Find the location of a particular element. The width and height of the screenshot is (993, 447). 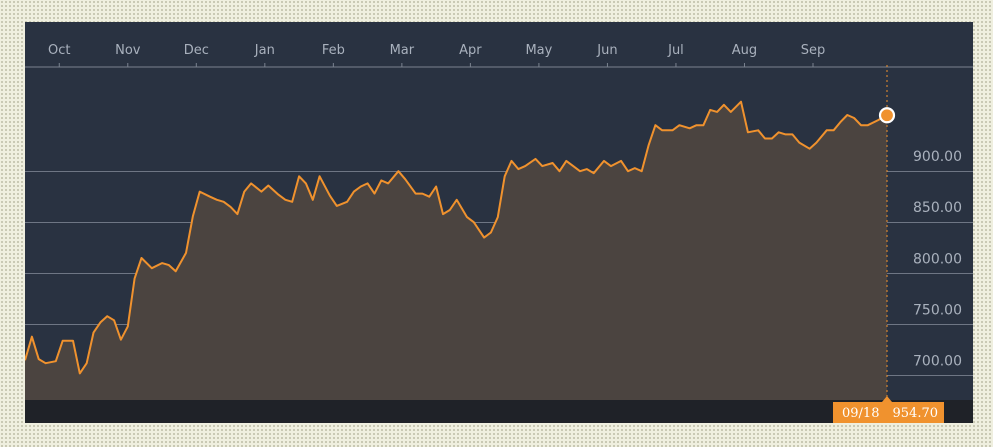

x-tick-label-mar: Mar is located at coordinates (402, 50).